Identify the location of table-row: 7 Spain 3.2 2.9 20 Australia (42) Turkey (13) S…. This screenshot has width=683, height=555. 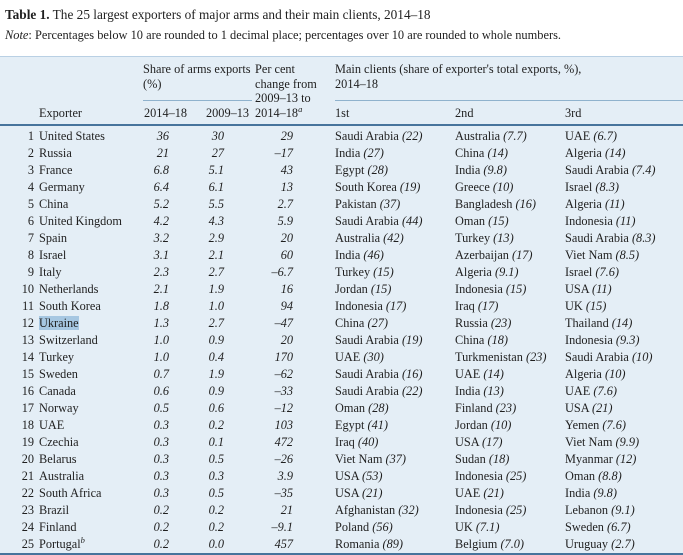
(341, 238).